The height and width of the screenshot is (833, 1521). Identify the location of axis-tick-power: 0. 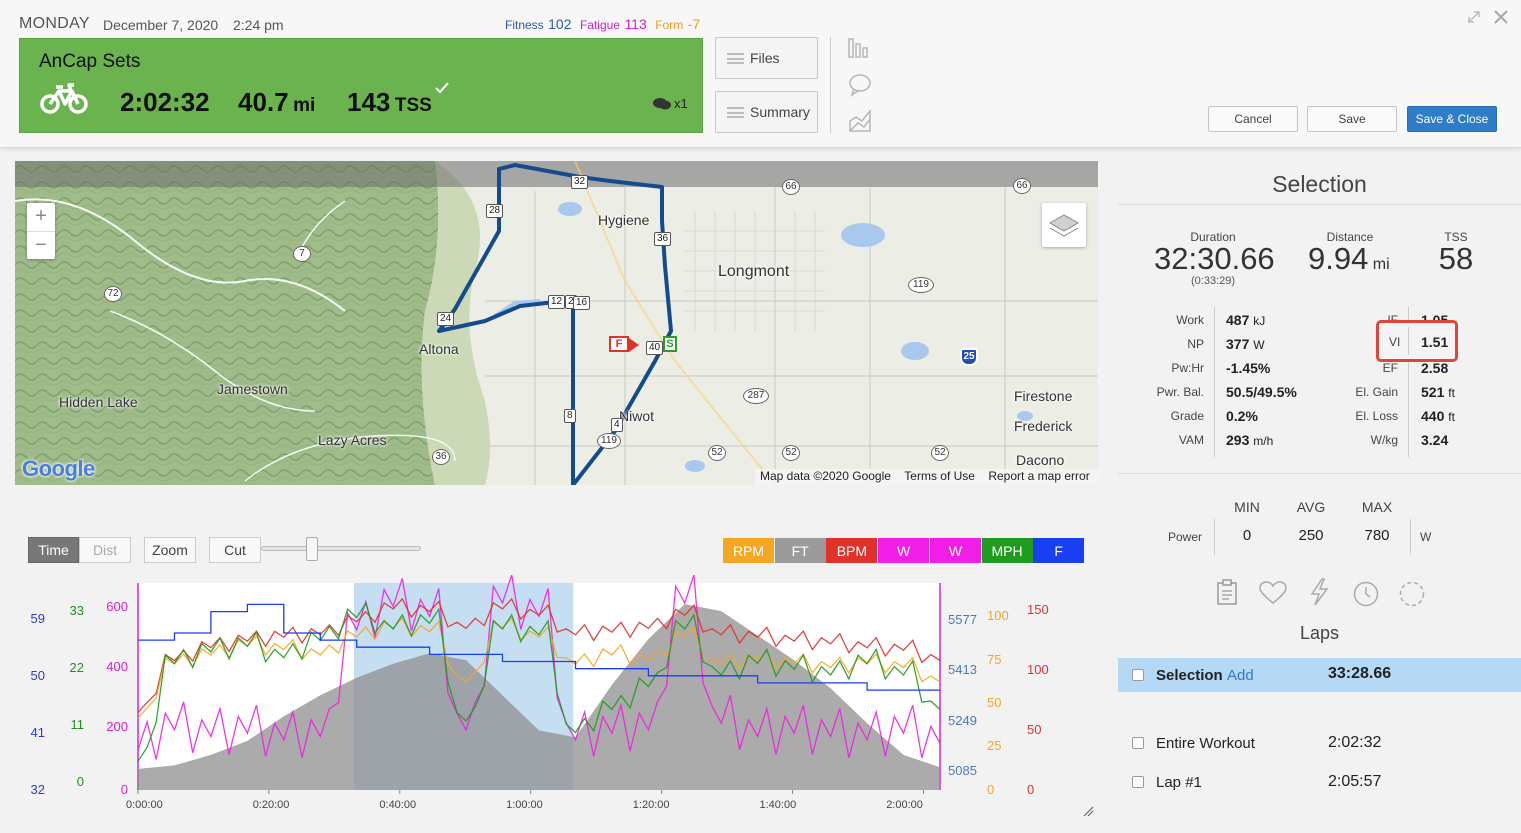
(124, 789).